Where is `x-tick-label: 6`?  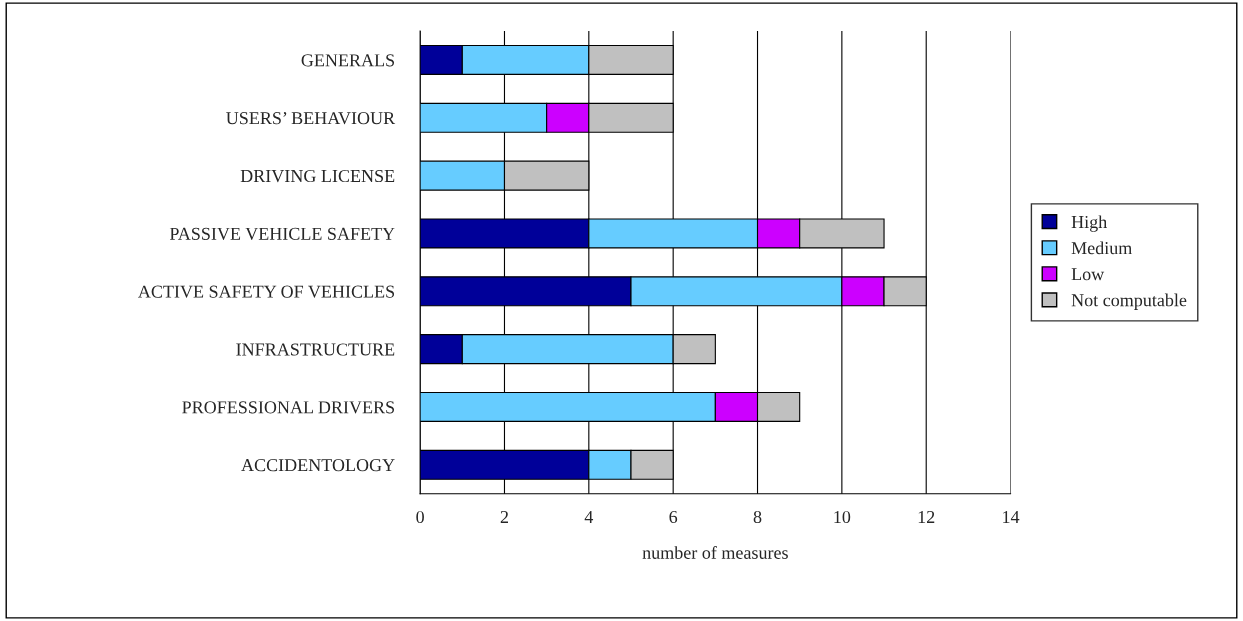 x-tick-label: 6 is located at coordinates (673, 517).